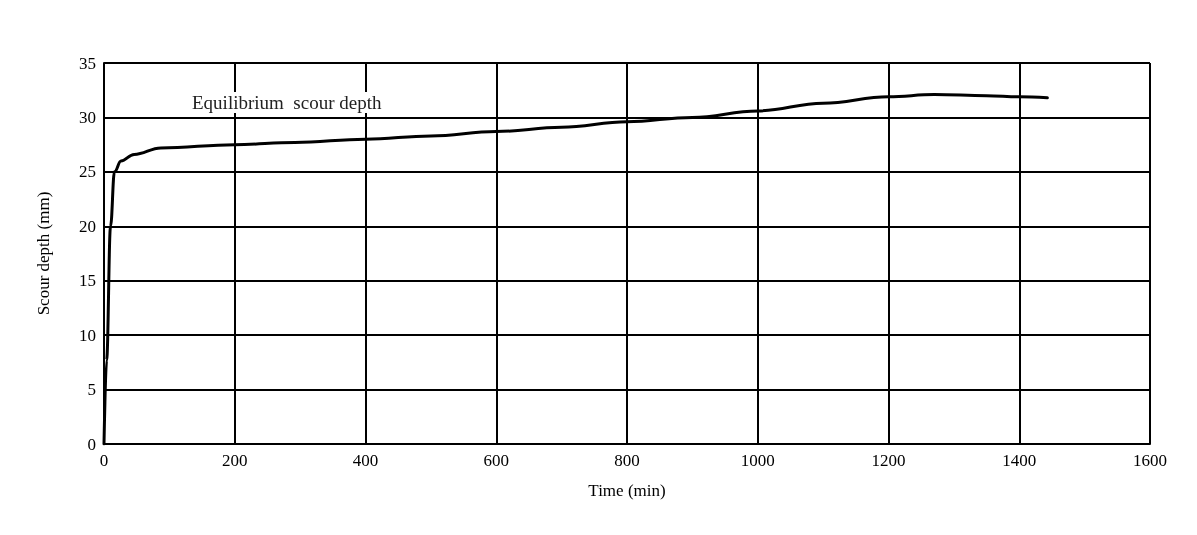 The height and width of the screenshot is (535, 1197). I want to click on x-tick-label: 1400, so click(1019, 460).